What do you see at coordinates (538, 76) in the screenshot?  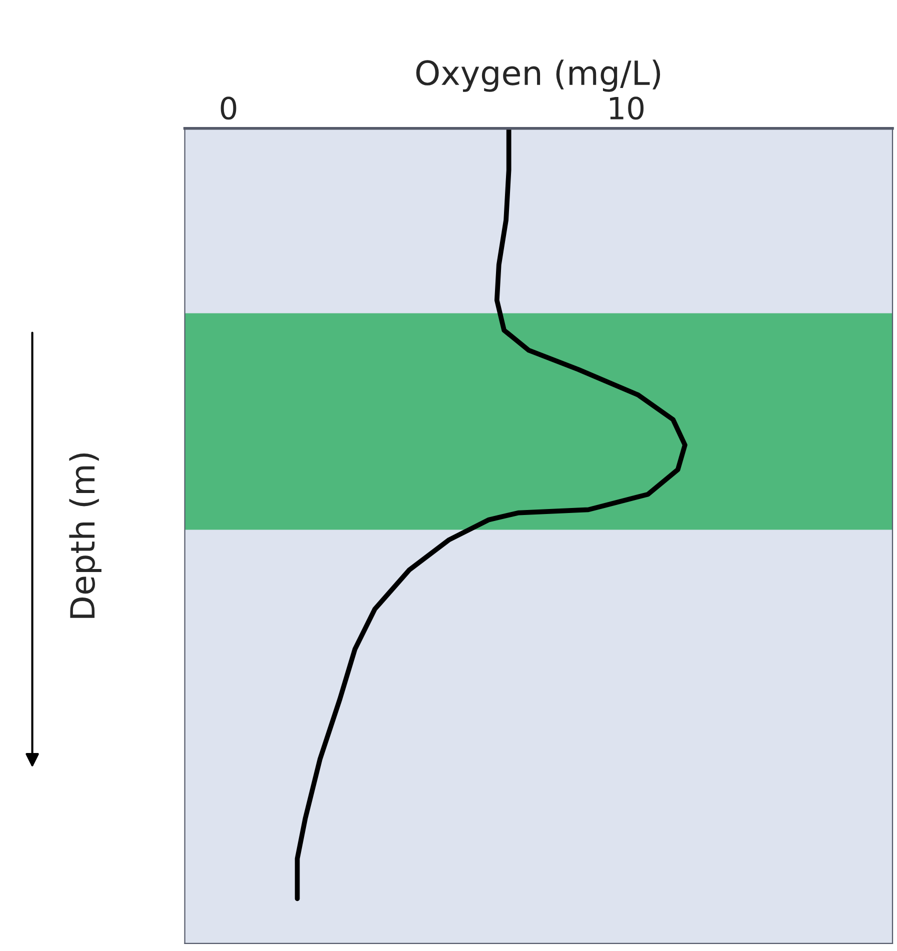 I see `x-axis-title: Oxygen (mg/L)` at bounding box center [538, 76].